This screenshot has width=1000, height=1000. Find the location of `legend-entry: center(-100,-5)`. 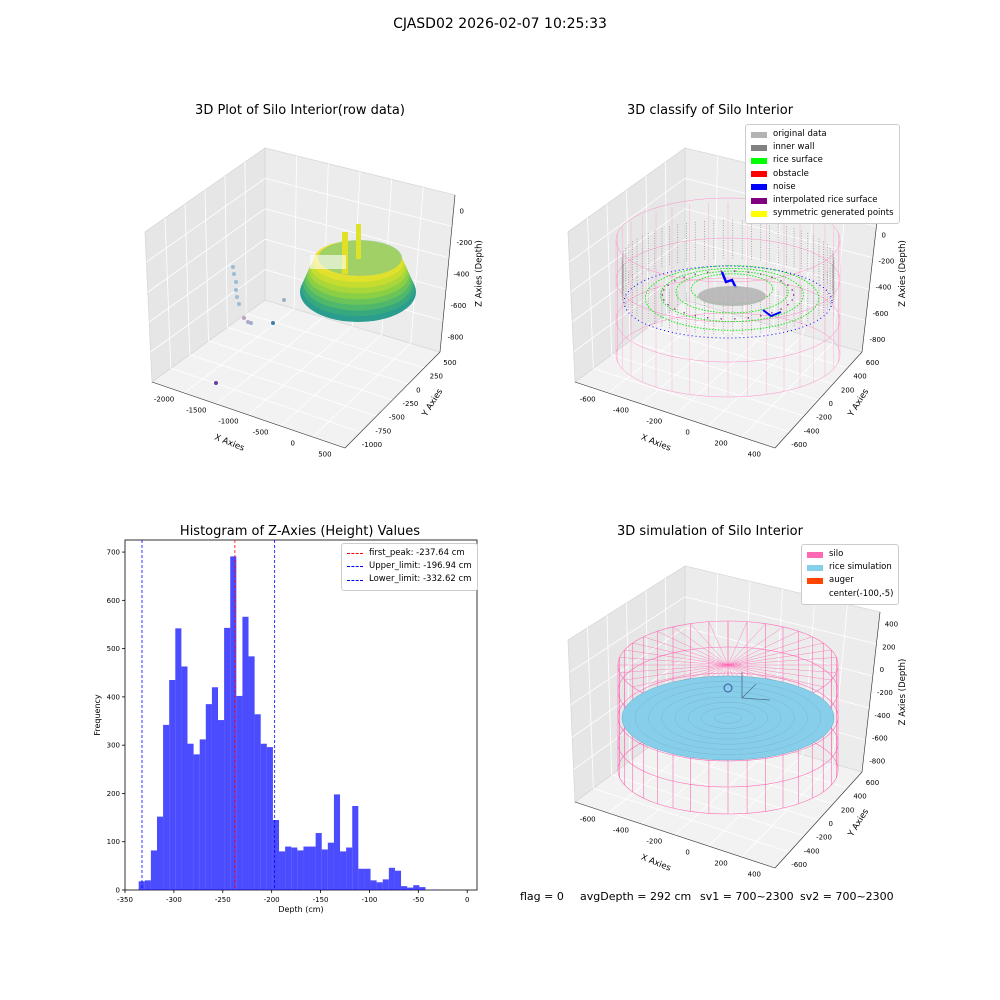

legend-entry: center(-100,-5) is located at coordinates (850, 594).